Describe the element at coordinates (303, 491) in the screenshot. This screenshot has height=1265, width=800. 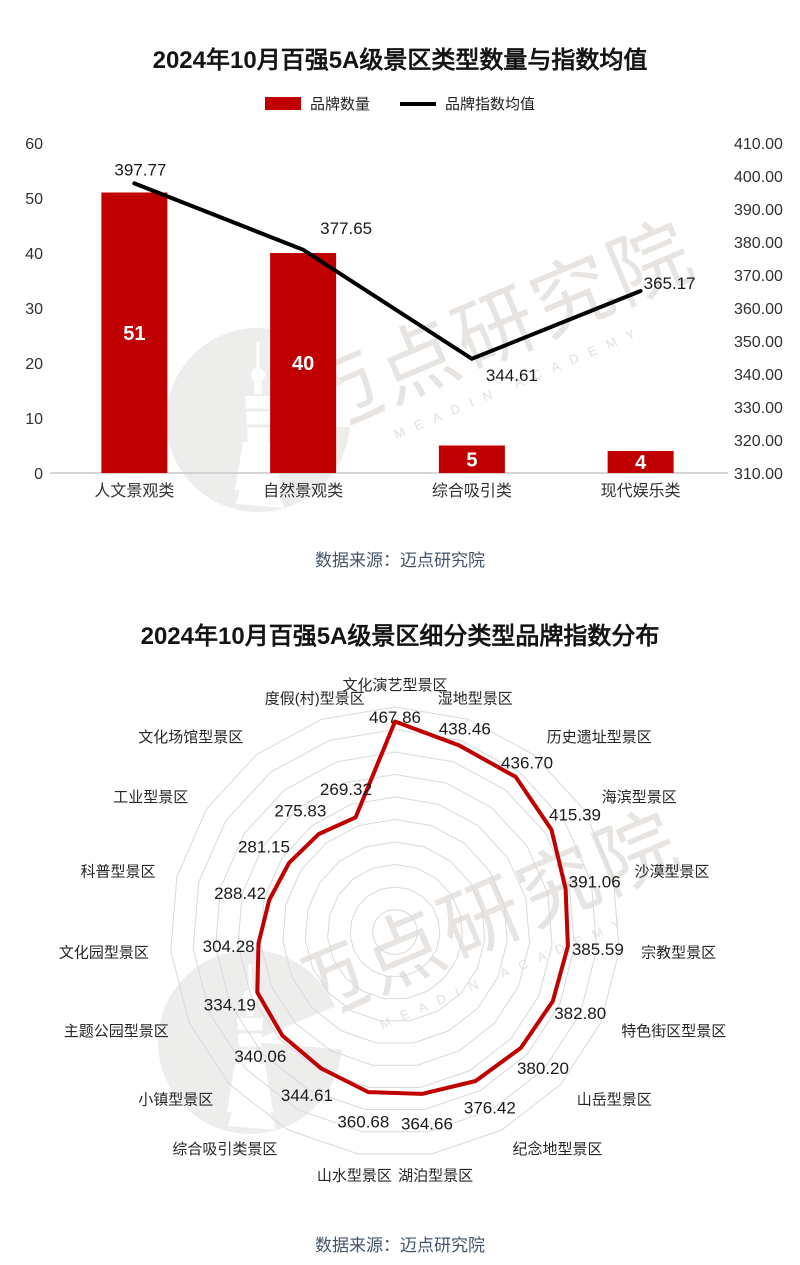
I see `category-label: 自然景观类` at that location.